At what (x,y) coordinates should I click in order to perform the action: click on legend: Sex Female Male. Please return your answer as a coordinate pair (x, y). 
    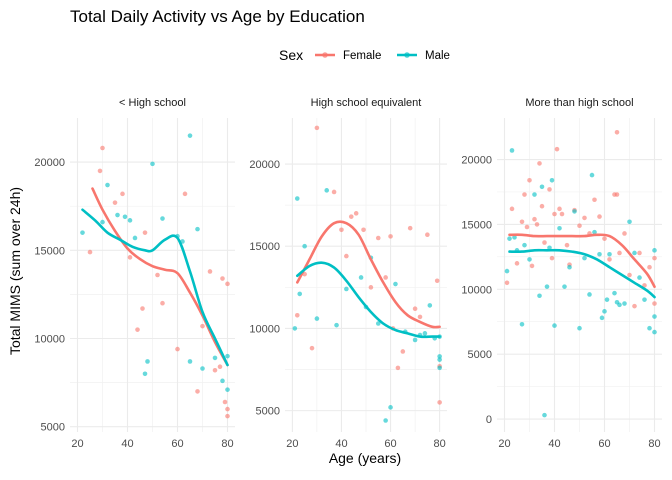
    Looking at the image, I should click on (364, 55).